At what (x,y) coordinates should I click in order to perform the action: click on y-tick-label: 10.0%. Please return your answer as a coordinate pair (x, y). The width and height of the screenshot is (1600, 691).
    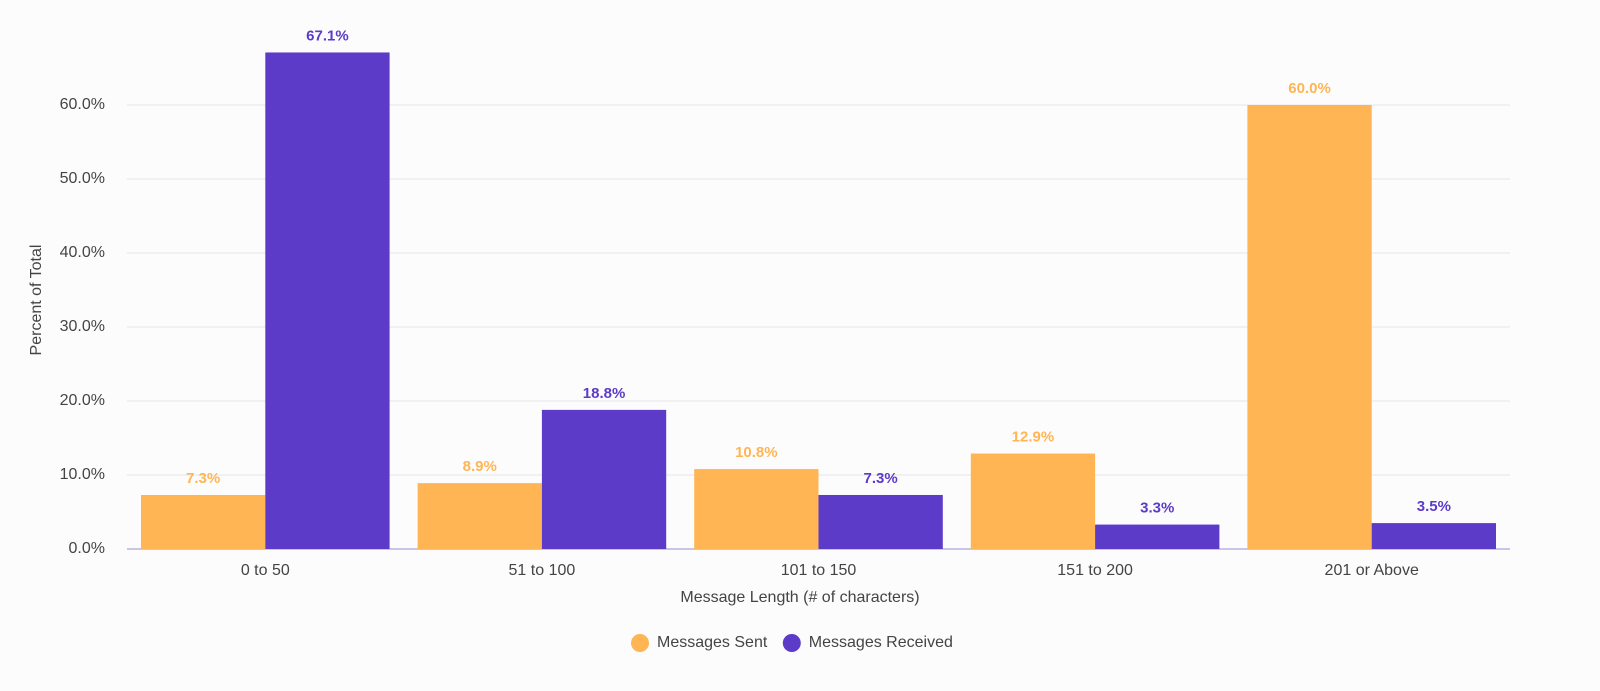
    Looking at the image, I should click on (82, 474).